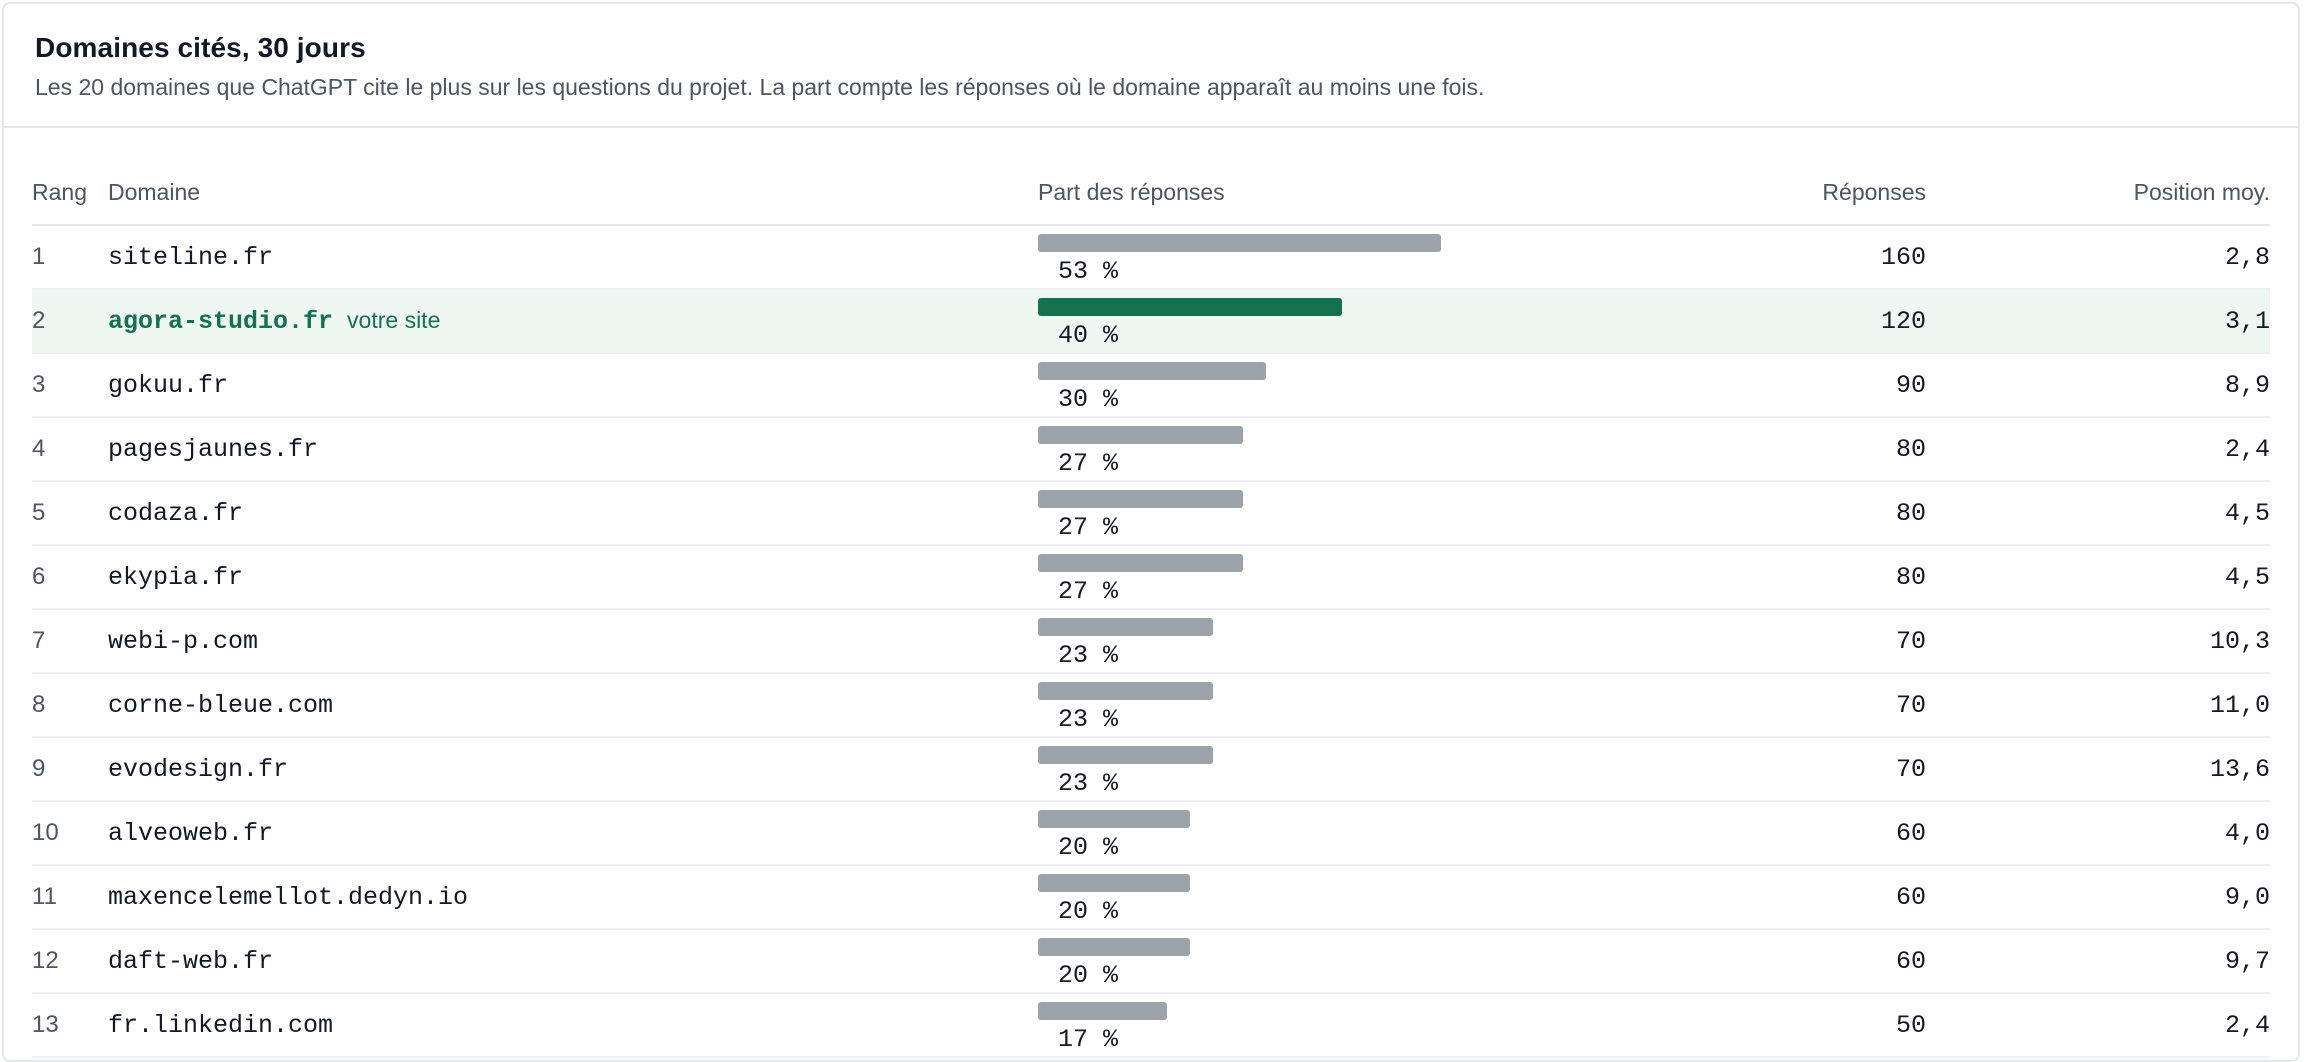 Image resolution: width=2304 pixels, height=1062 pixels. I want to click on position-cell: 3,1, so click(2098, 321).